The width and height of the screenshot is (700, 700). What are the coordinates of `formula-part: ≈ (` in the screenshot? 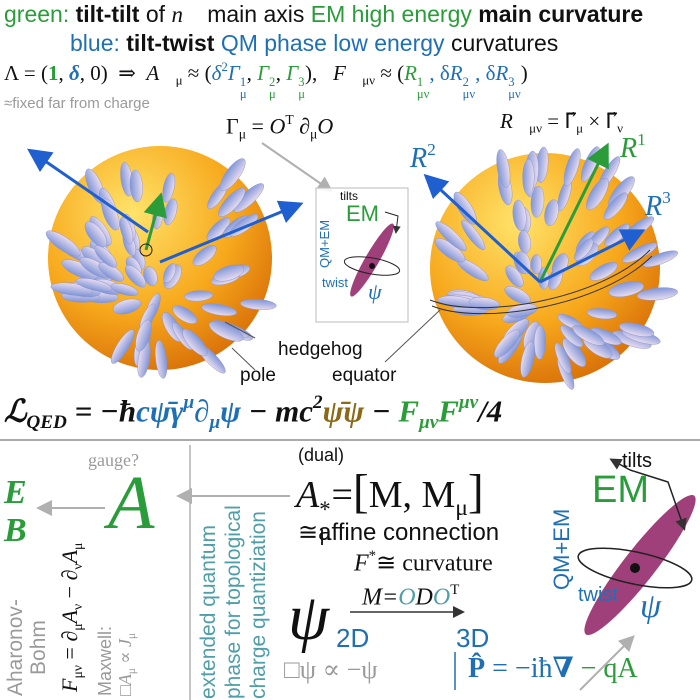 It's located at (390, 73).